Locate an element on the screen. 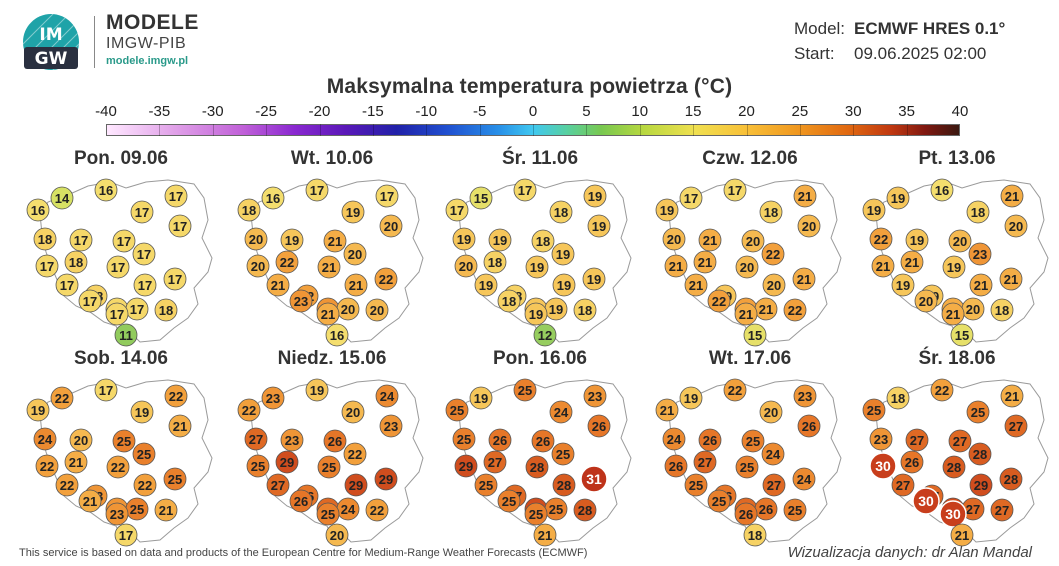  temperature-value: 31 is located at coordinates (594, 479).